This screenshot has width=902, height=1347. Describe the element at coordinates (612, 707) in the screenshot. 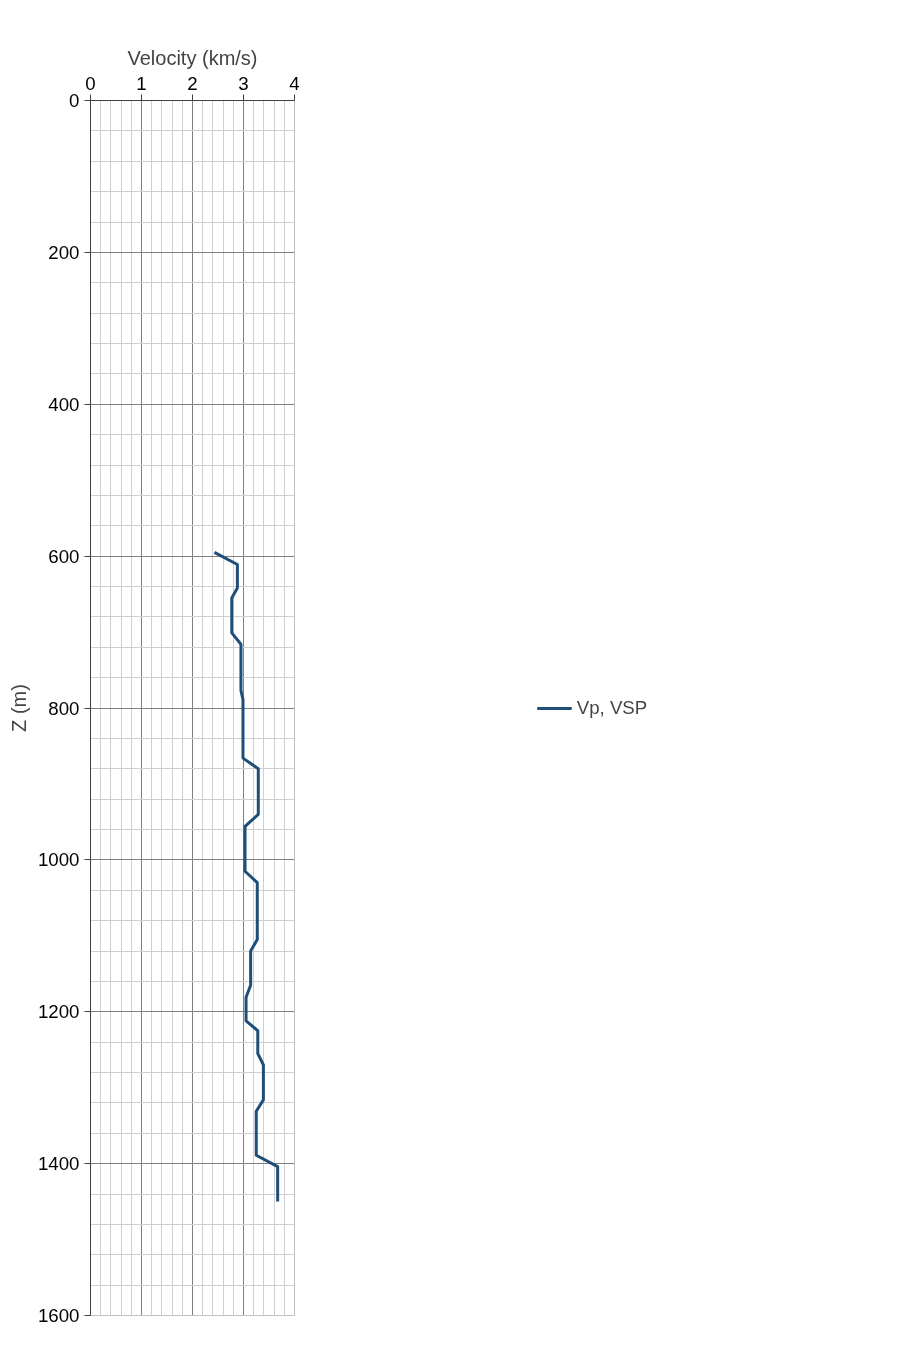

I see `legend-label: Vp, VSP` at that location.